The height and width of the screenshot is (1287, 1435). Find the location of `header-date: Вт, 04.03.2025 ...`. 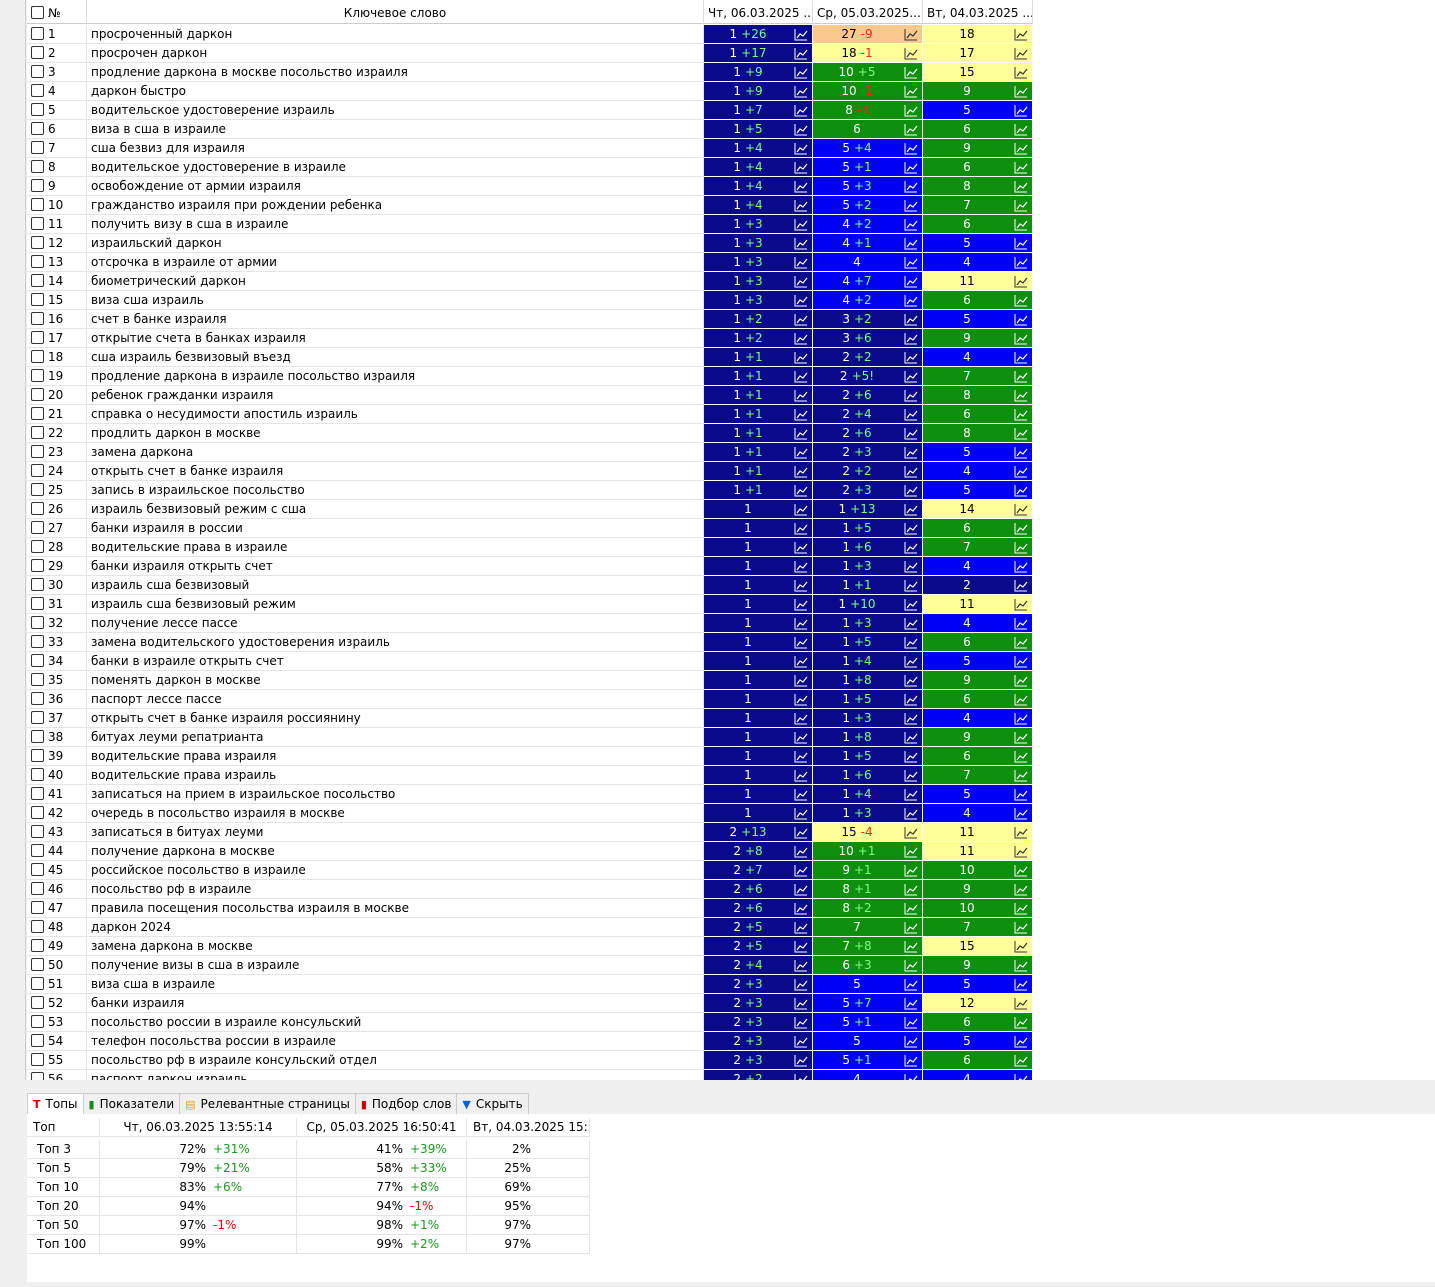

header-date: Вт, 04.03.2025 ... is located at coordinates (978, 12).